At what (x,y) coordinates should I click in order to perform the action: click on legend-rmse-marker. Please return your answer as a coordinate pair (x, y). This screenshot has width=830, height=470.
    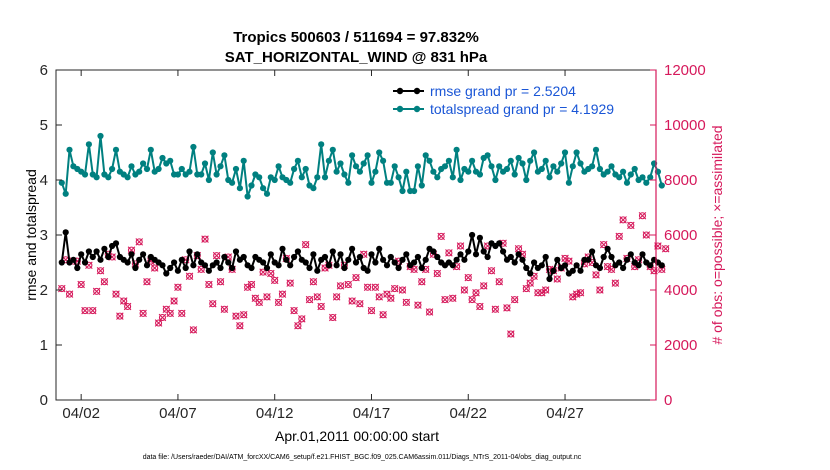
    Looking at the image, I should click on (417, 91).